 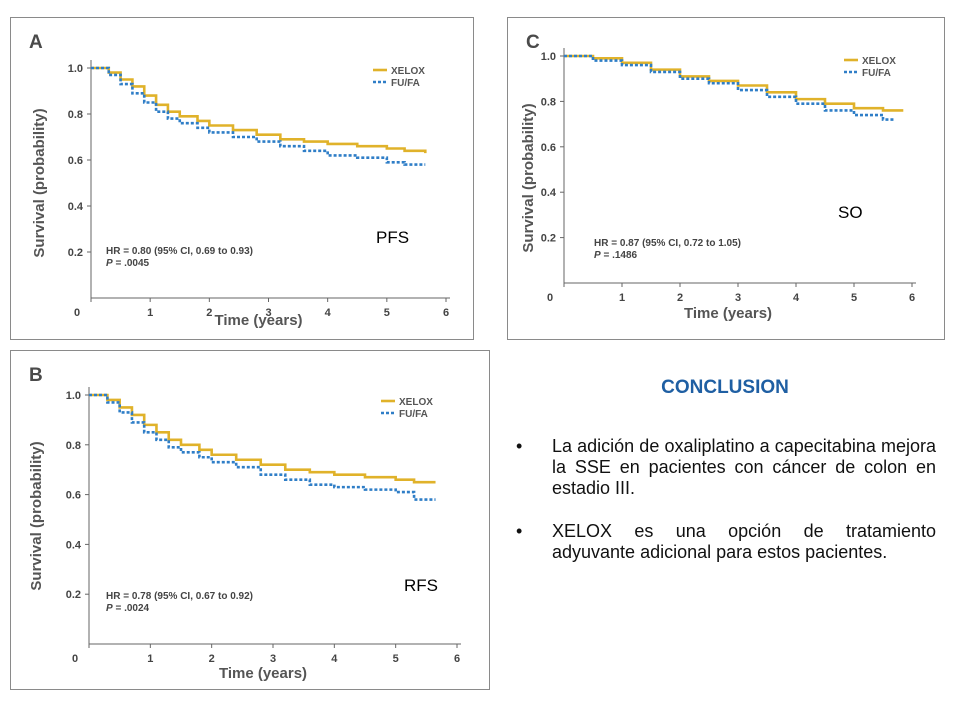 I want to click on p-value-text: P = .0045, so click(x=128, y=263).